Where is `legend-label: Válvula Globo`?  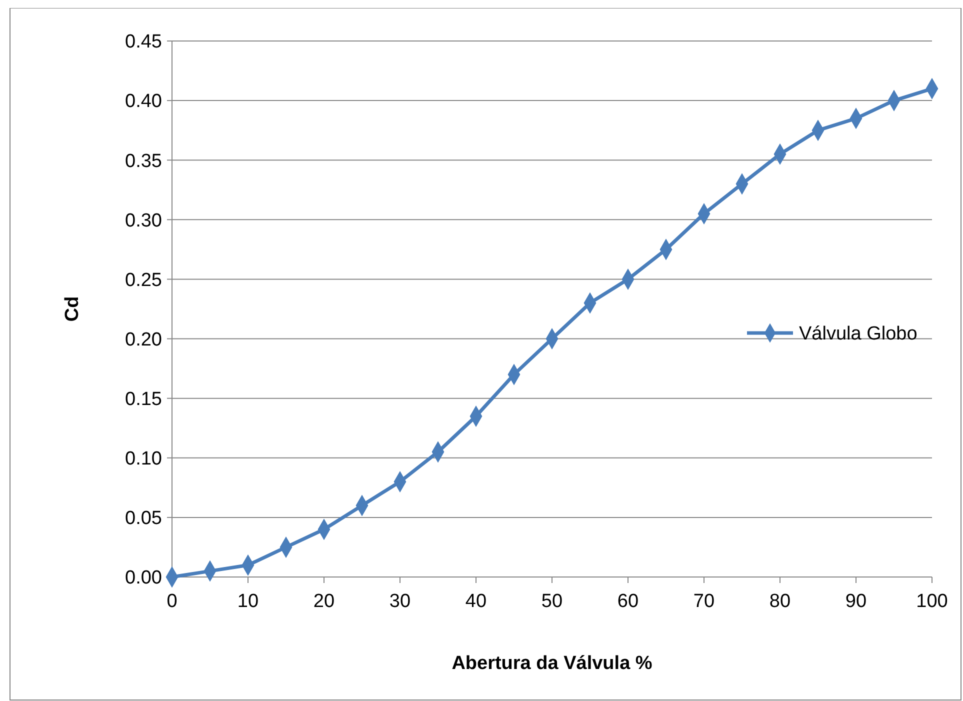
legend-label: Válvula Globo is located at coordinates (858, 334).